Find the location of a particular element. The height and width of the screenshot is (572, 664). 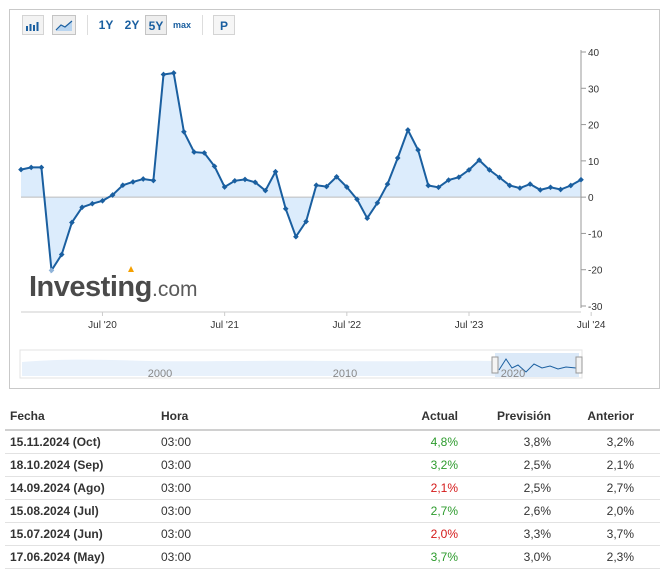

table-row: 15.08.2024 (Jul) 03:00 2,7% 2,6% 2,0% is located at coordinates (332, 511).